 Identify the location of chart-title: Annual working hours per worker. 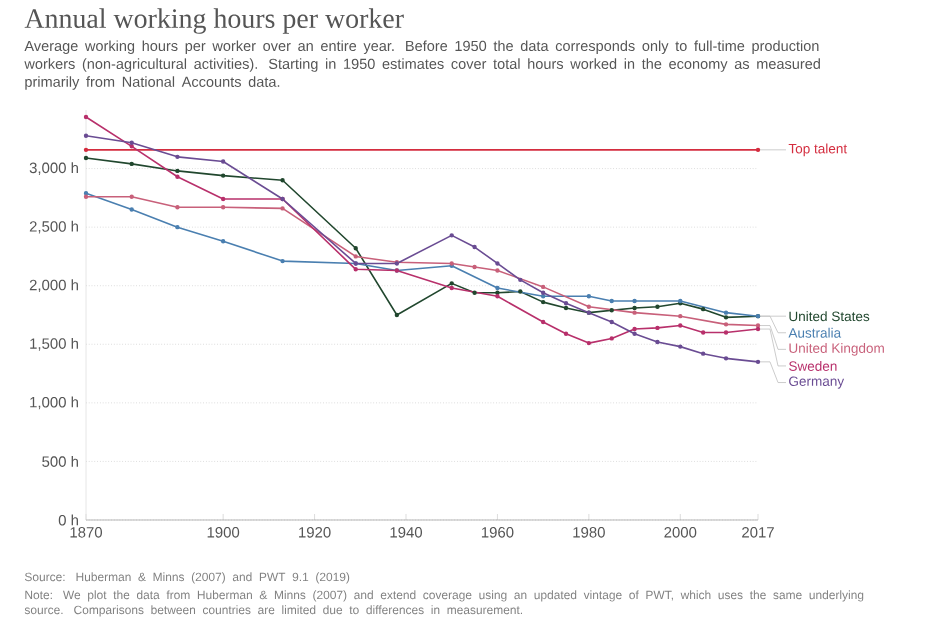
(214, 21).